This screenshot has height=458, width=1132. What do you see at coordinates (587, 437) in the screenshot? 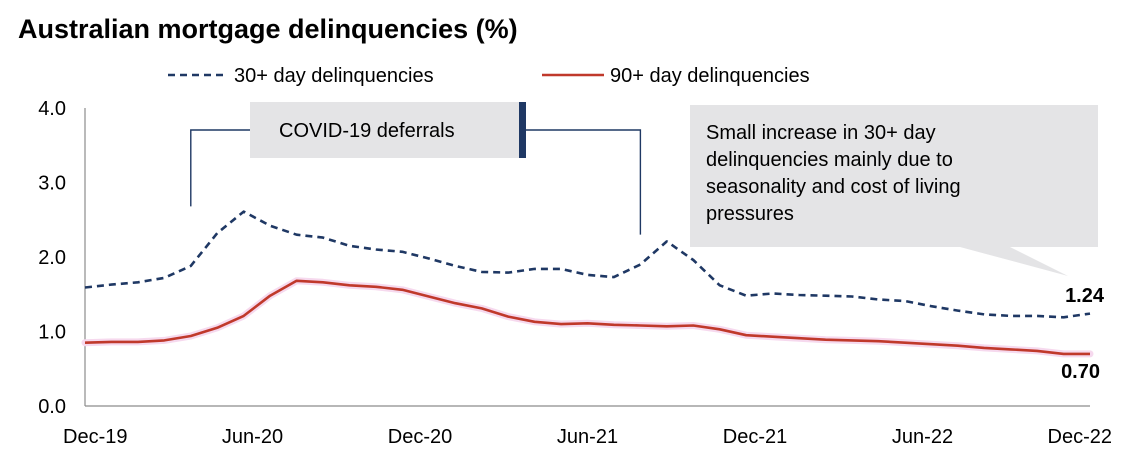
I see `x-tick-label: Jun-21` at bounding box center [587, 437].